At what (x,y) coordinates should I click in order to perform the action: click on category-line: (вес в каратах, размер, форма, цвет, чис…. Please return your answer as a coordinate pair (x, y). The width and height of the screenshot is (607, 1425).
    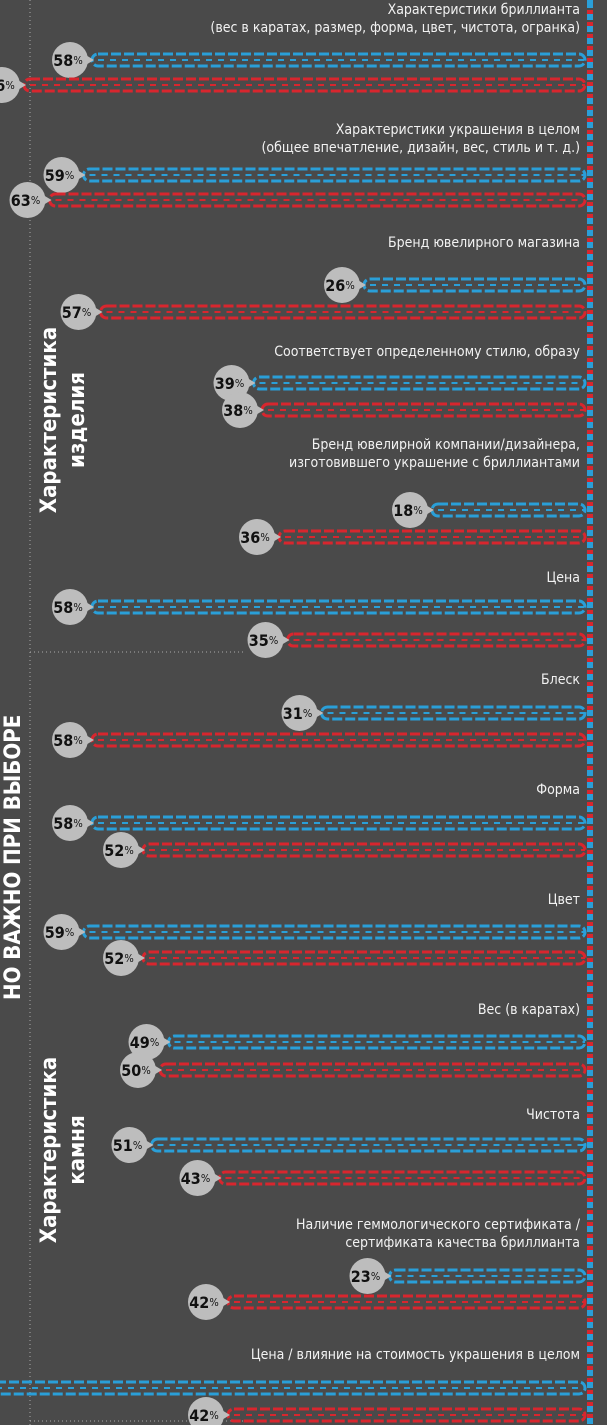
    Looking at the image, I should click on (395, 28).